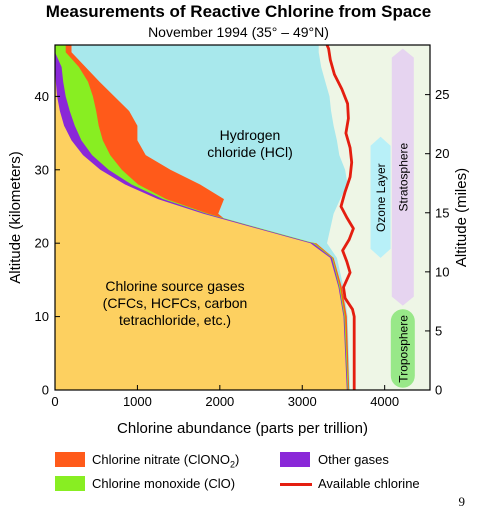 This screenshot has height=510, width=477. Describe the element at coordinates (242, 428) in the screenshot. I see `x-axis-label: Chlorine abundance (parts per trillion)` at that location.